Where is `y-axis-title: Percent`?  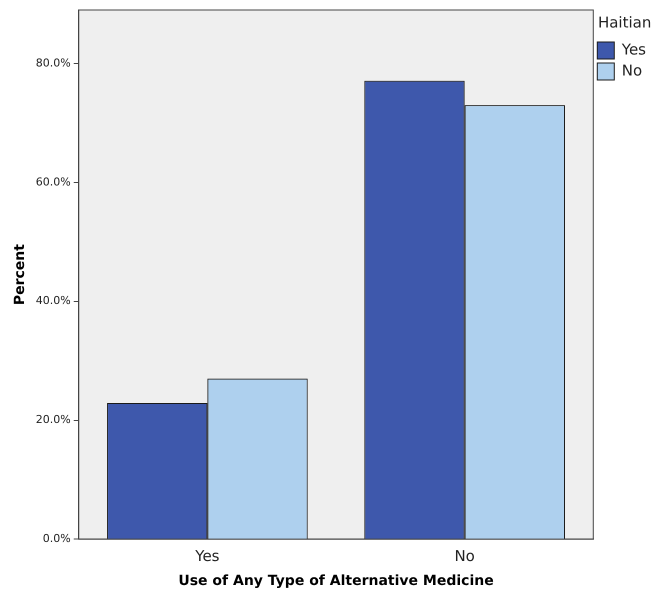 y-axis-title: Percent is located at coordinates (20, 275).